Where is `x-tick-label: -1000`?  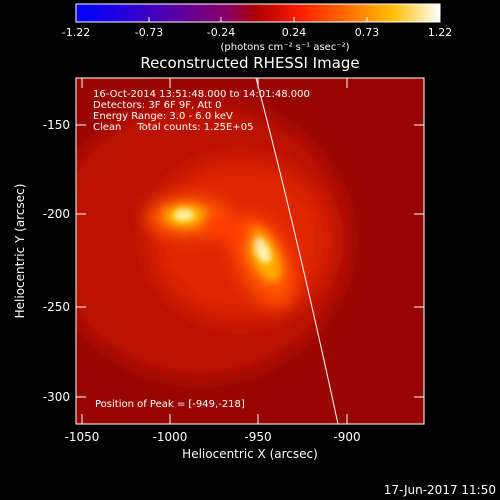
x-tick-label: -1000 is located at coordinates (170, 437).